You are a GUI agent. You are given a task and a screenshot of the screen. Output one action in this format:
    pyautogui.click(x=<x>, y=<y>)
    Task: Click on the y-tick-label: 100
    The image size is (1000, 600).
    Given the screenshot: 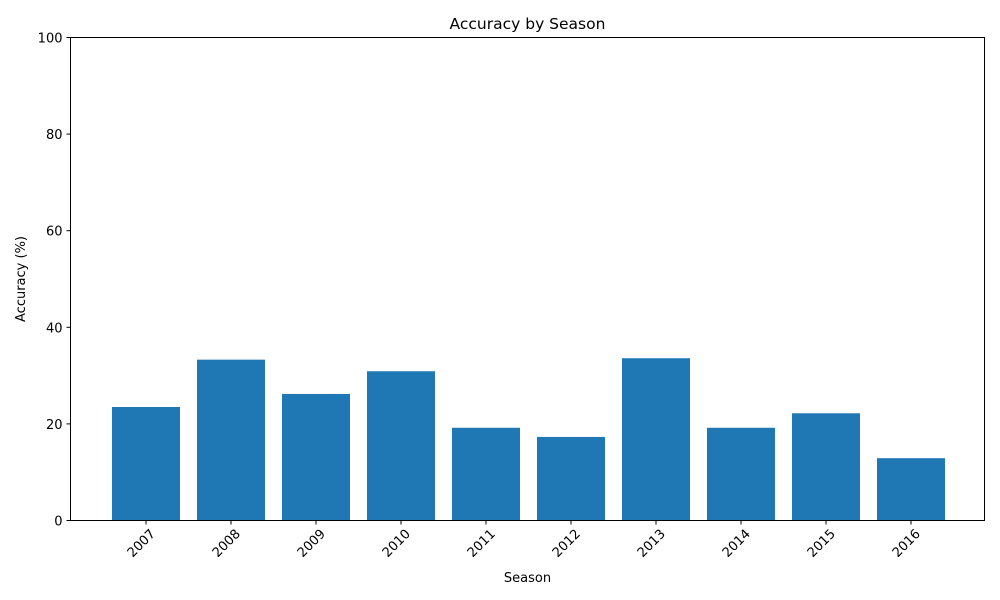 What is the action you would take?
    pyautogui.click(x=50, y=39)
    